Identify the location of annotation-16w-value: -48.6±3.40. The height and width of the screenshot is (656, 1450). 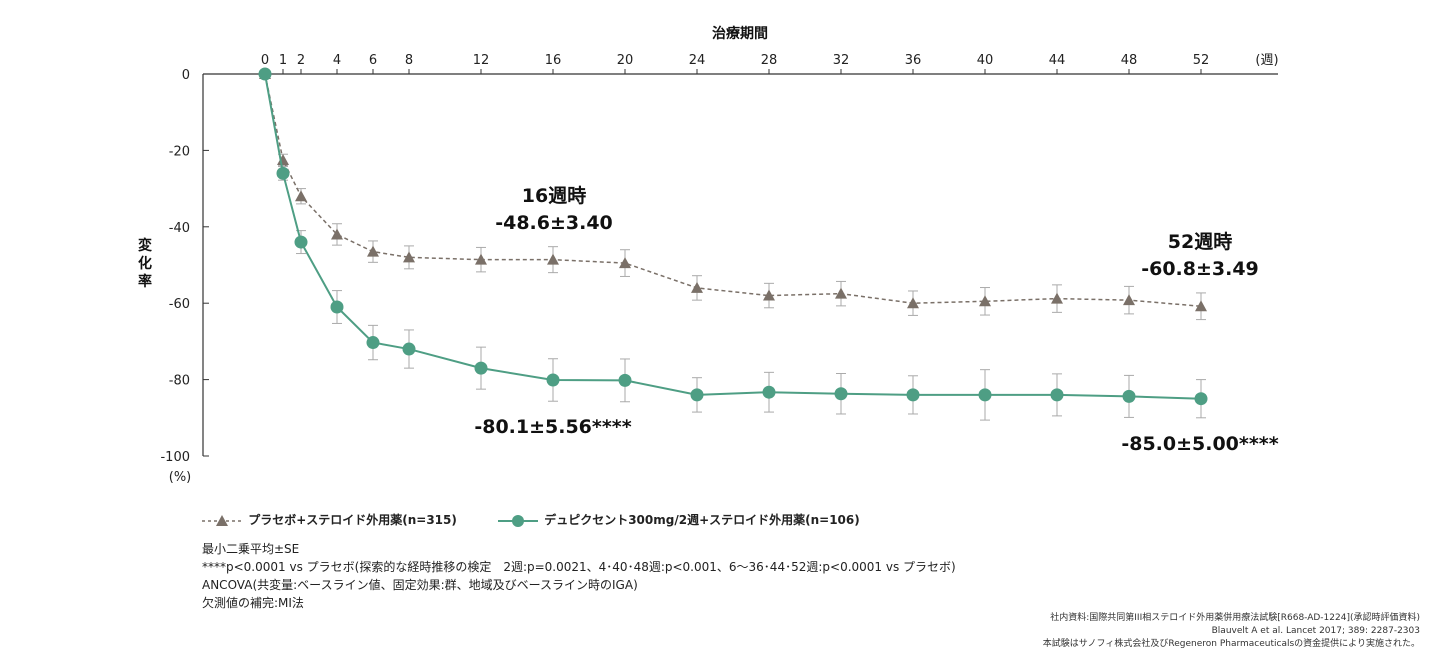
(554, 223).